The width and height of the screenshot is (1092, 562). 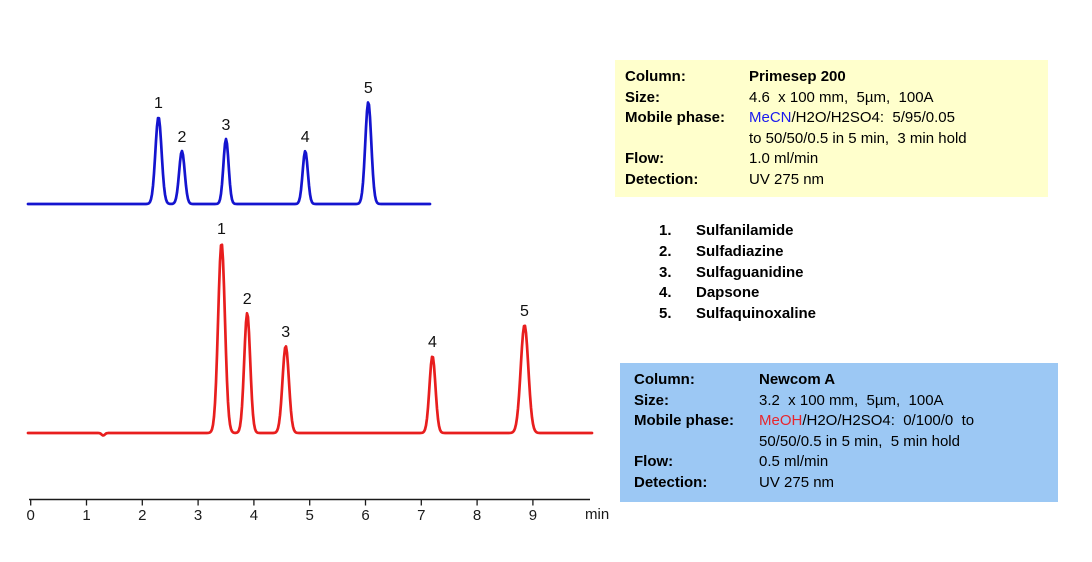 I want to click on compound-name: Sulfadiazine, so click(x=740, y=251).